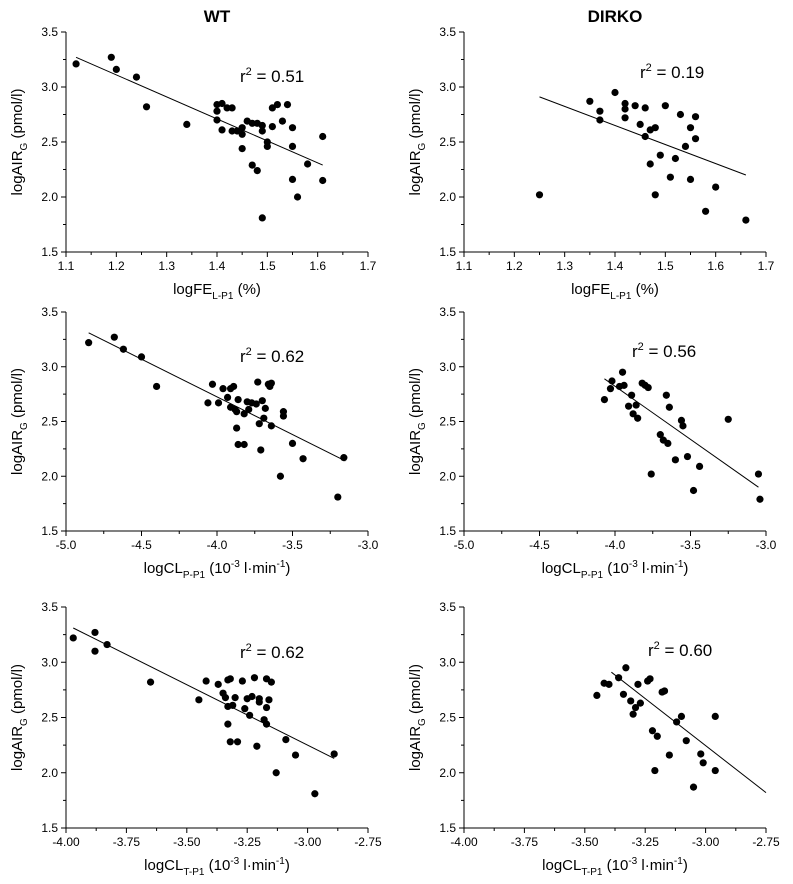  Describe the element at coordinates (464, 842) in the screenshot. I see `x-tick-label: -4.00` at that location.